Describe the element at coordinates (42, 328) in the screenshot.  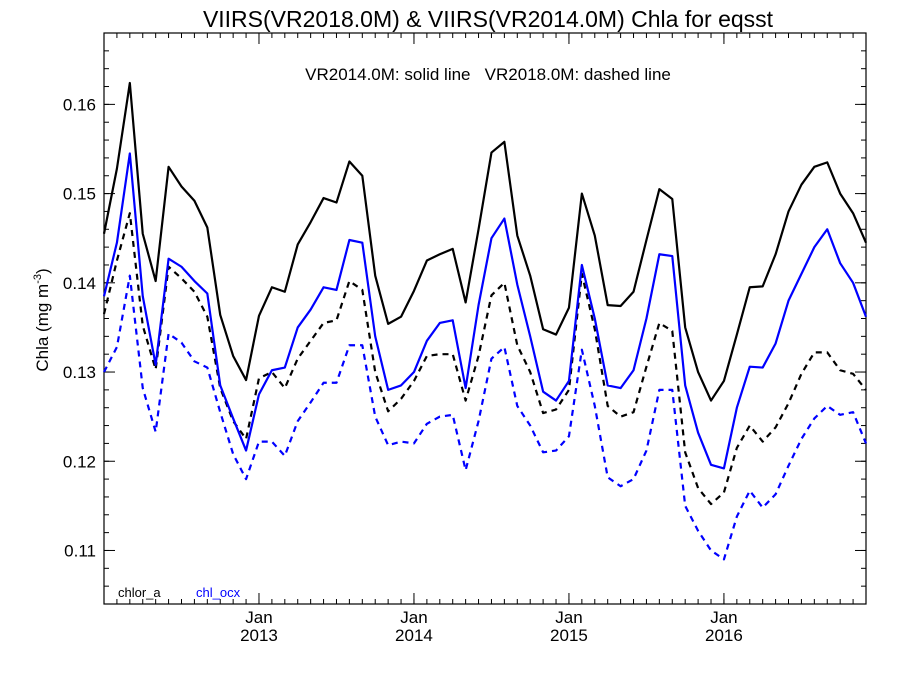
I see `y-label-main: Chla (mg m` at that location.